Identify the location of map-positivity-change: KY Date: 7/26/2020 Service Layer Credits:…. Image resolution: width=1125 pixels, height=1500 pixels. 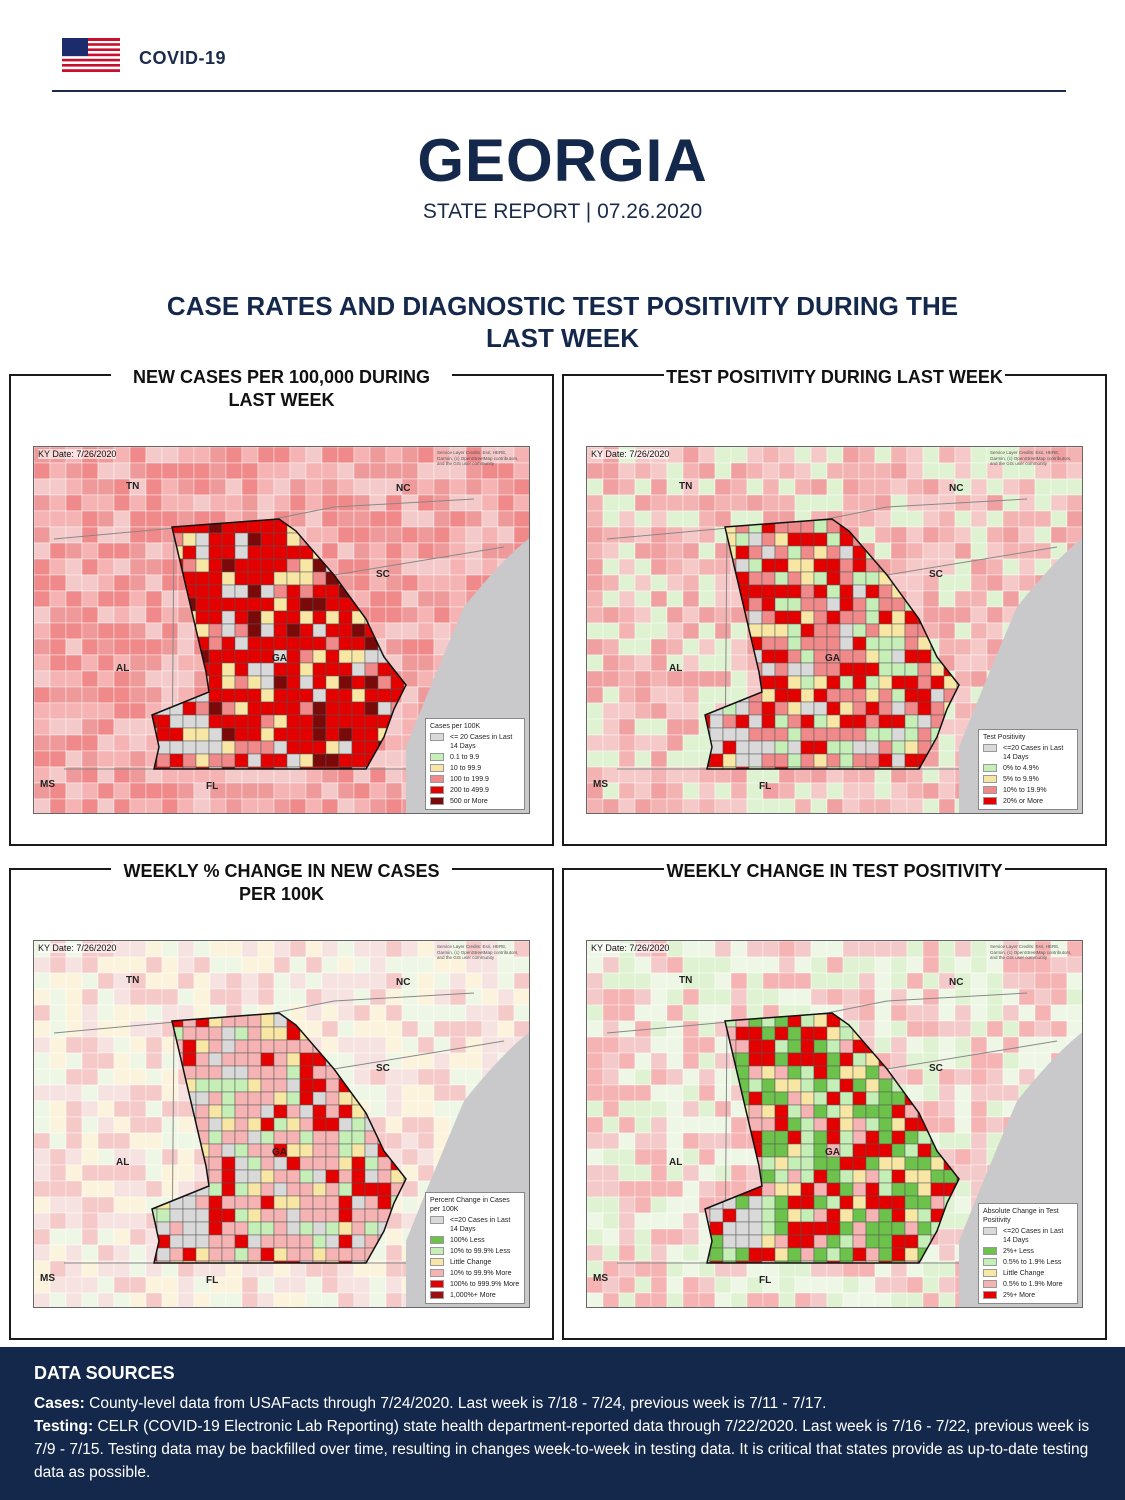
(834, 1124).